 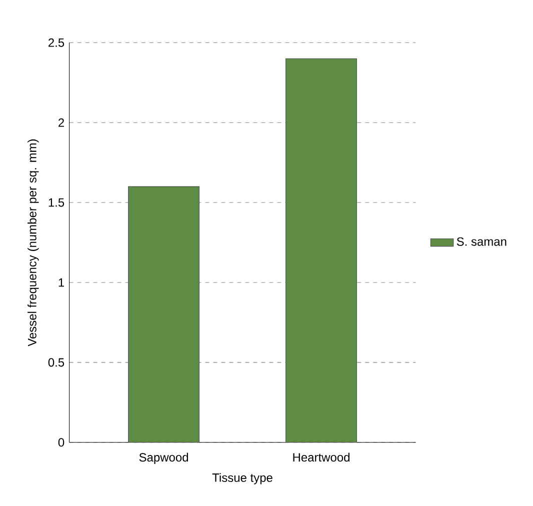 What do you see at coordinates (61, 282) in the screenshot?
I see `y-tick-label: 1` at bounding box center [61, 282].